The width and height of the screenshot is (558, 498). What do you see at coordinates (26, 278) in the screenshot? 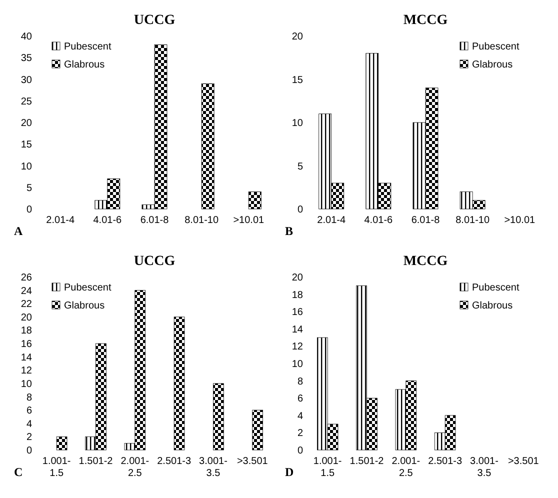
I see `y-tick-label: 26` at bounding box center [26, 278].